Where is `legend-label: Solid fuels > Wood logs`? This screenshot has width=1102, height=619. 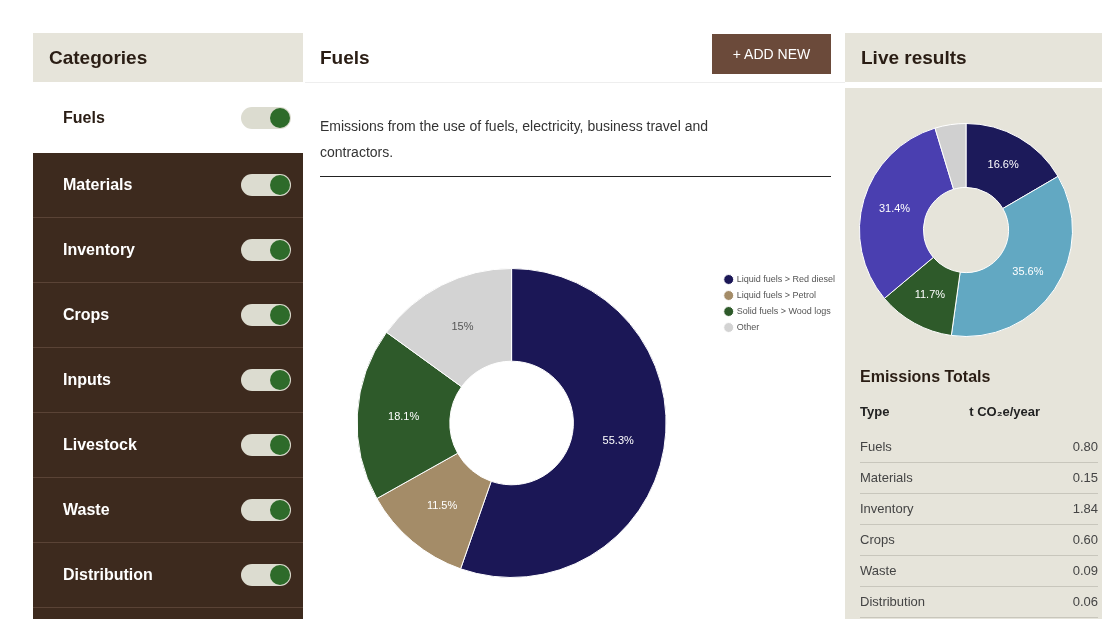 legend-label: Solid fuels > Wood logs is located at coordinates (784, 310).